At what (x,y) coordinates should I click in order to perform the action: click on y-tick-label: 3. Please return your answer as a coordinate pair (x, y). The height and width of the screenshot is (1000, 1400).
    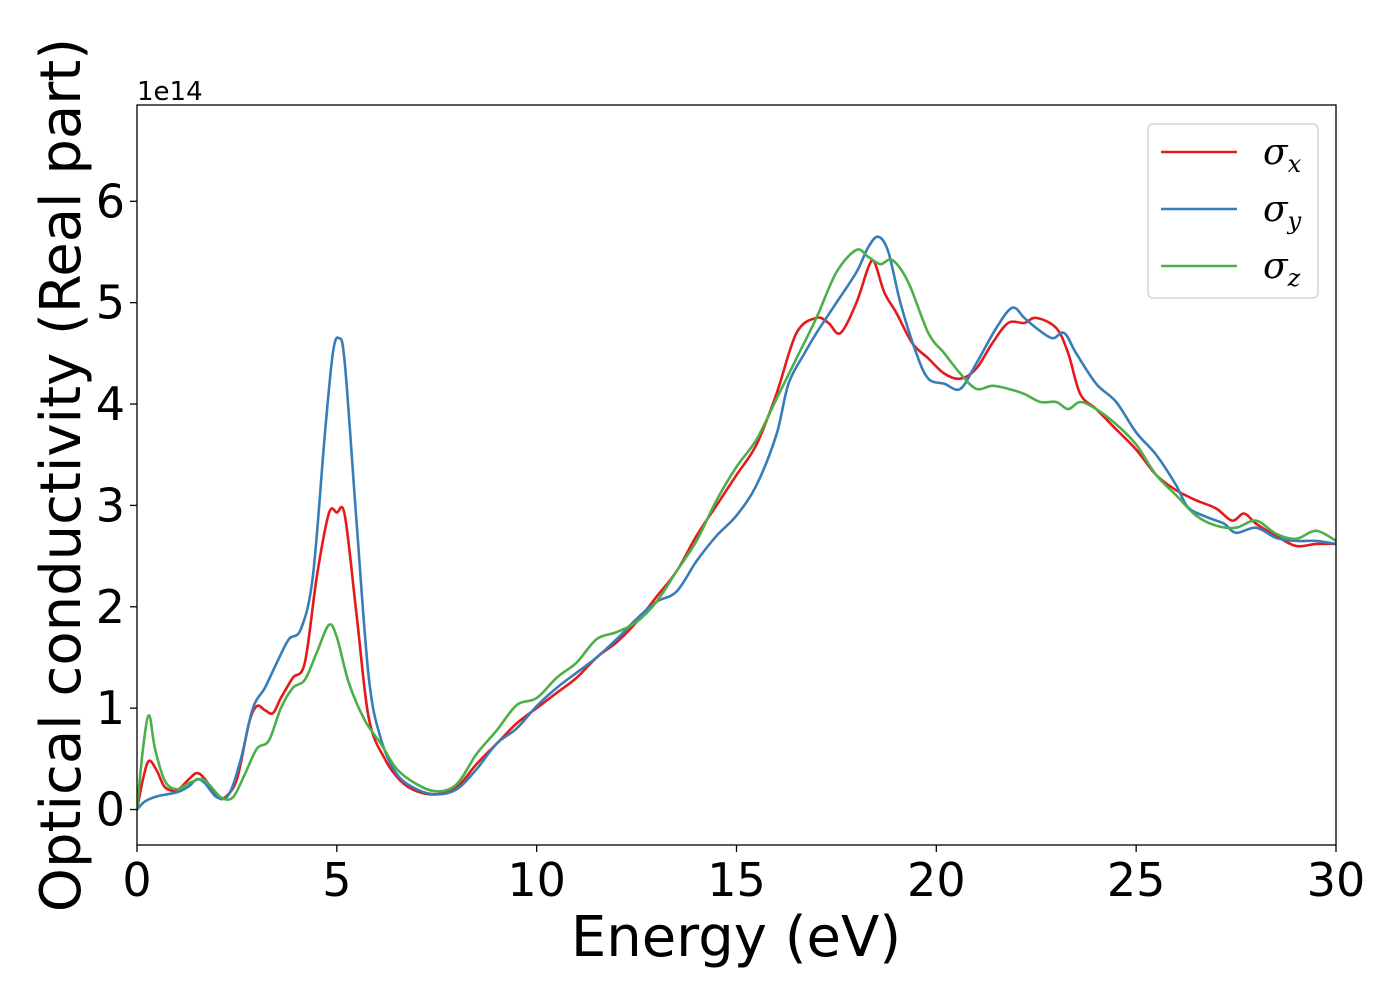
    Looking at the image, I should click on (110, 505).